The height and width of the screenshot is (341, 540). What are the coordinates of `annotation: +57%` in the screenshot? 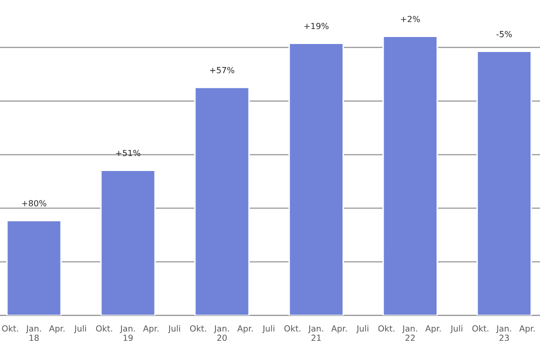 It's located at (222, 70).